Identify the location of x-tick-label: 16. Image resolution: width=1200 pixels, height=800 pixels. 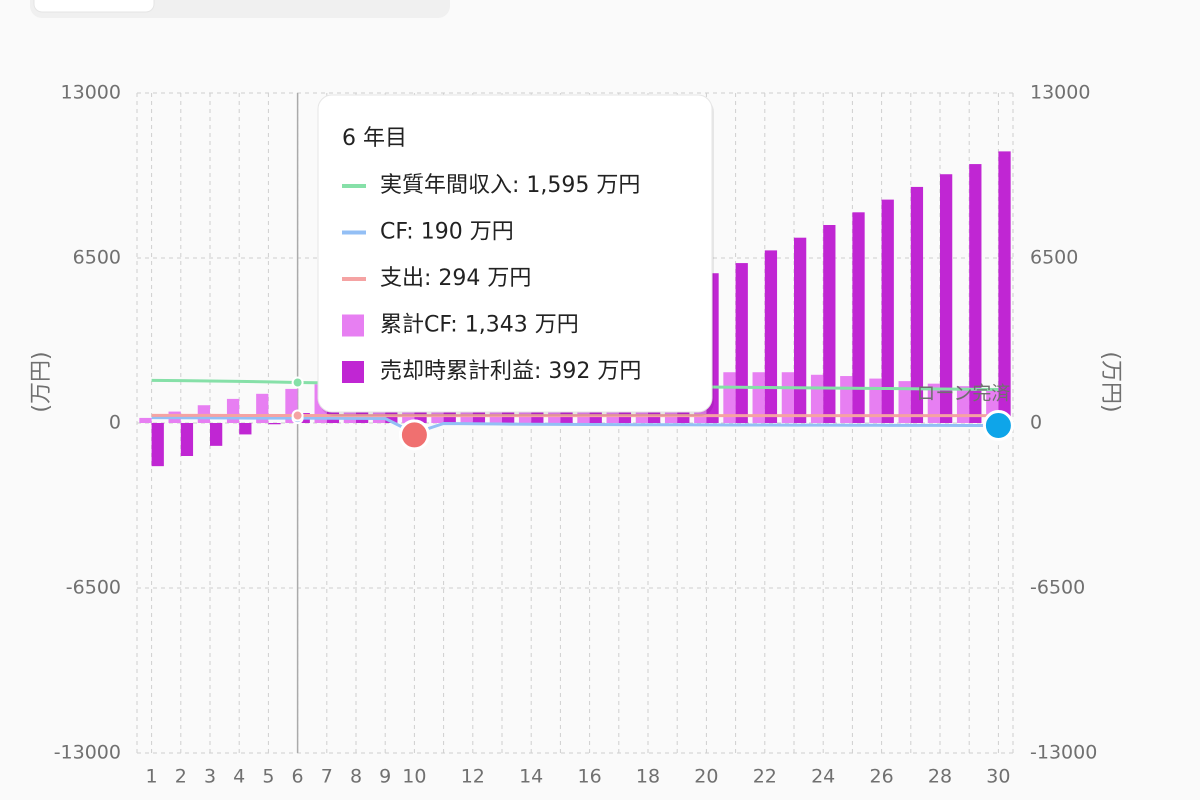
(590, 777).